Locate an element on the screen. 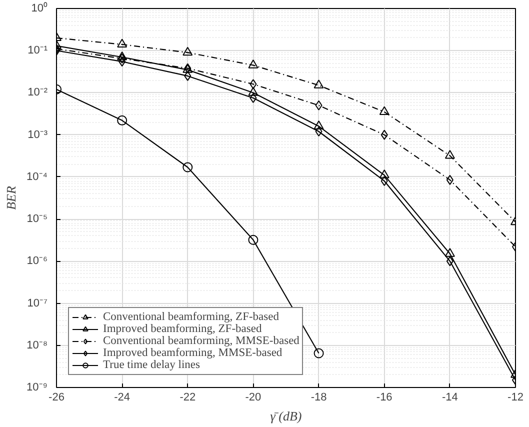 This screenshot has width=529, height=427. y-tick-label: 10⁻⁴ is located at coordinates (37, 176).